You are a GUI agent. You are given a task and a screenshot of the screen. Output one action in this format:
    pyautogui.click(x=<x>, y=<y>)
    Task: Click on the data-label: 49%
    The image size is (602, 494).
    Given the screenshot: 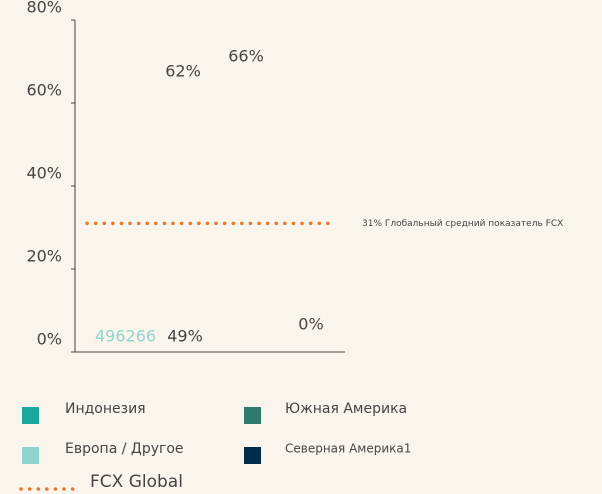 What is the action you would take?
    pyautogui.click(x=185, y=336)
    